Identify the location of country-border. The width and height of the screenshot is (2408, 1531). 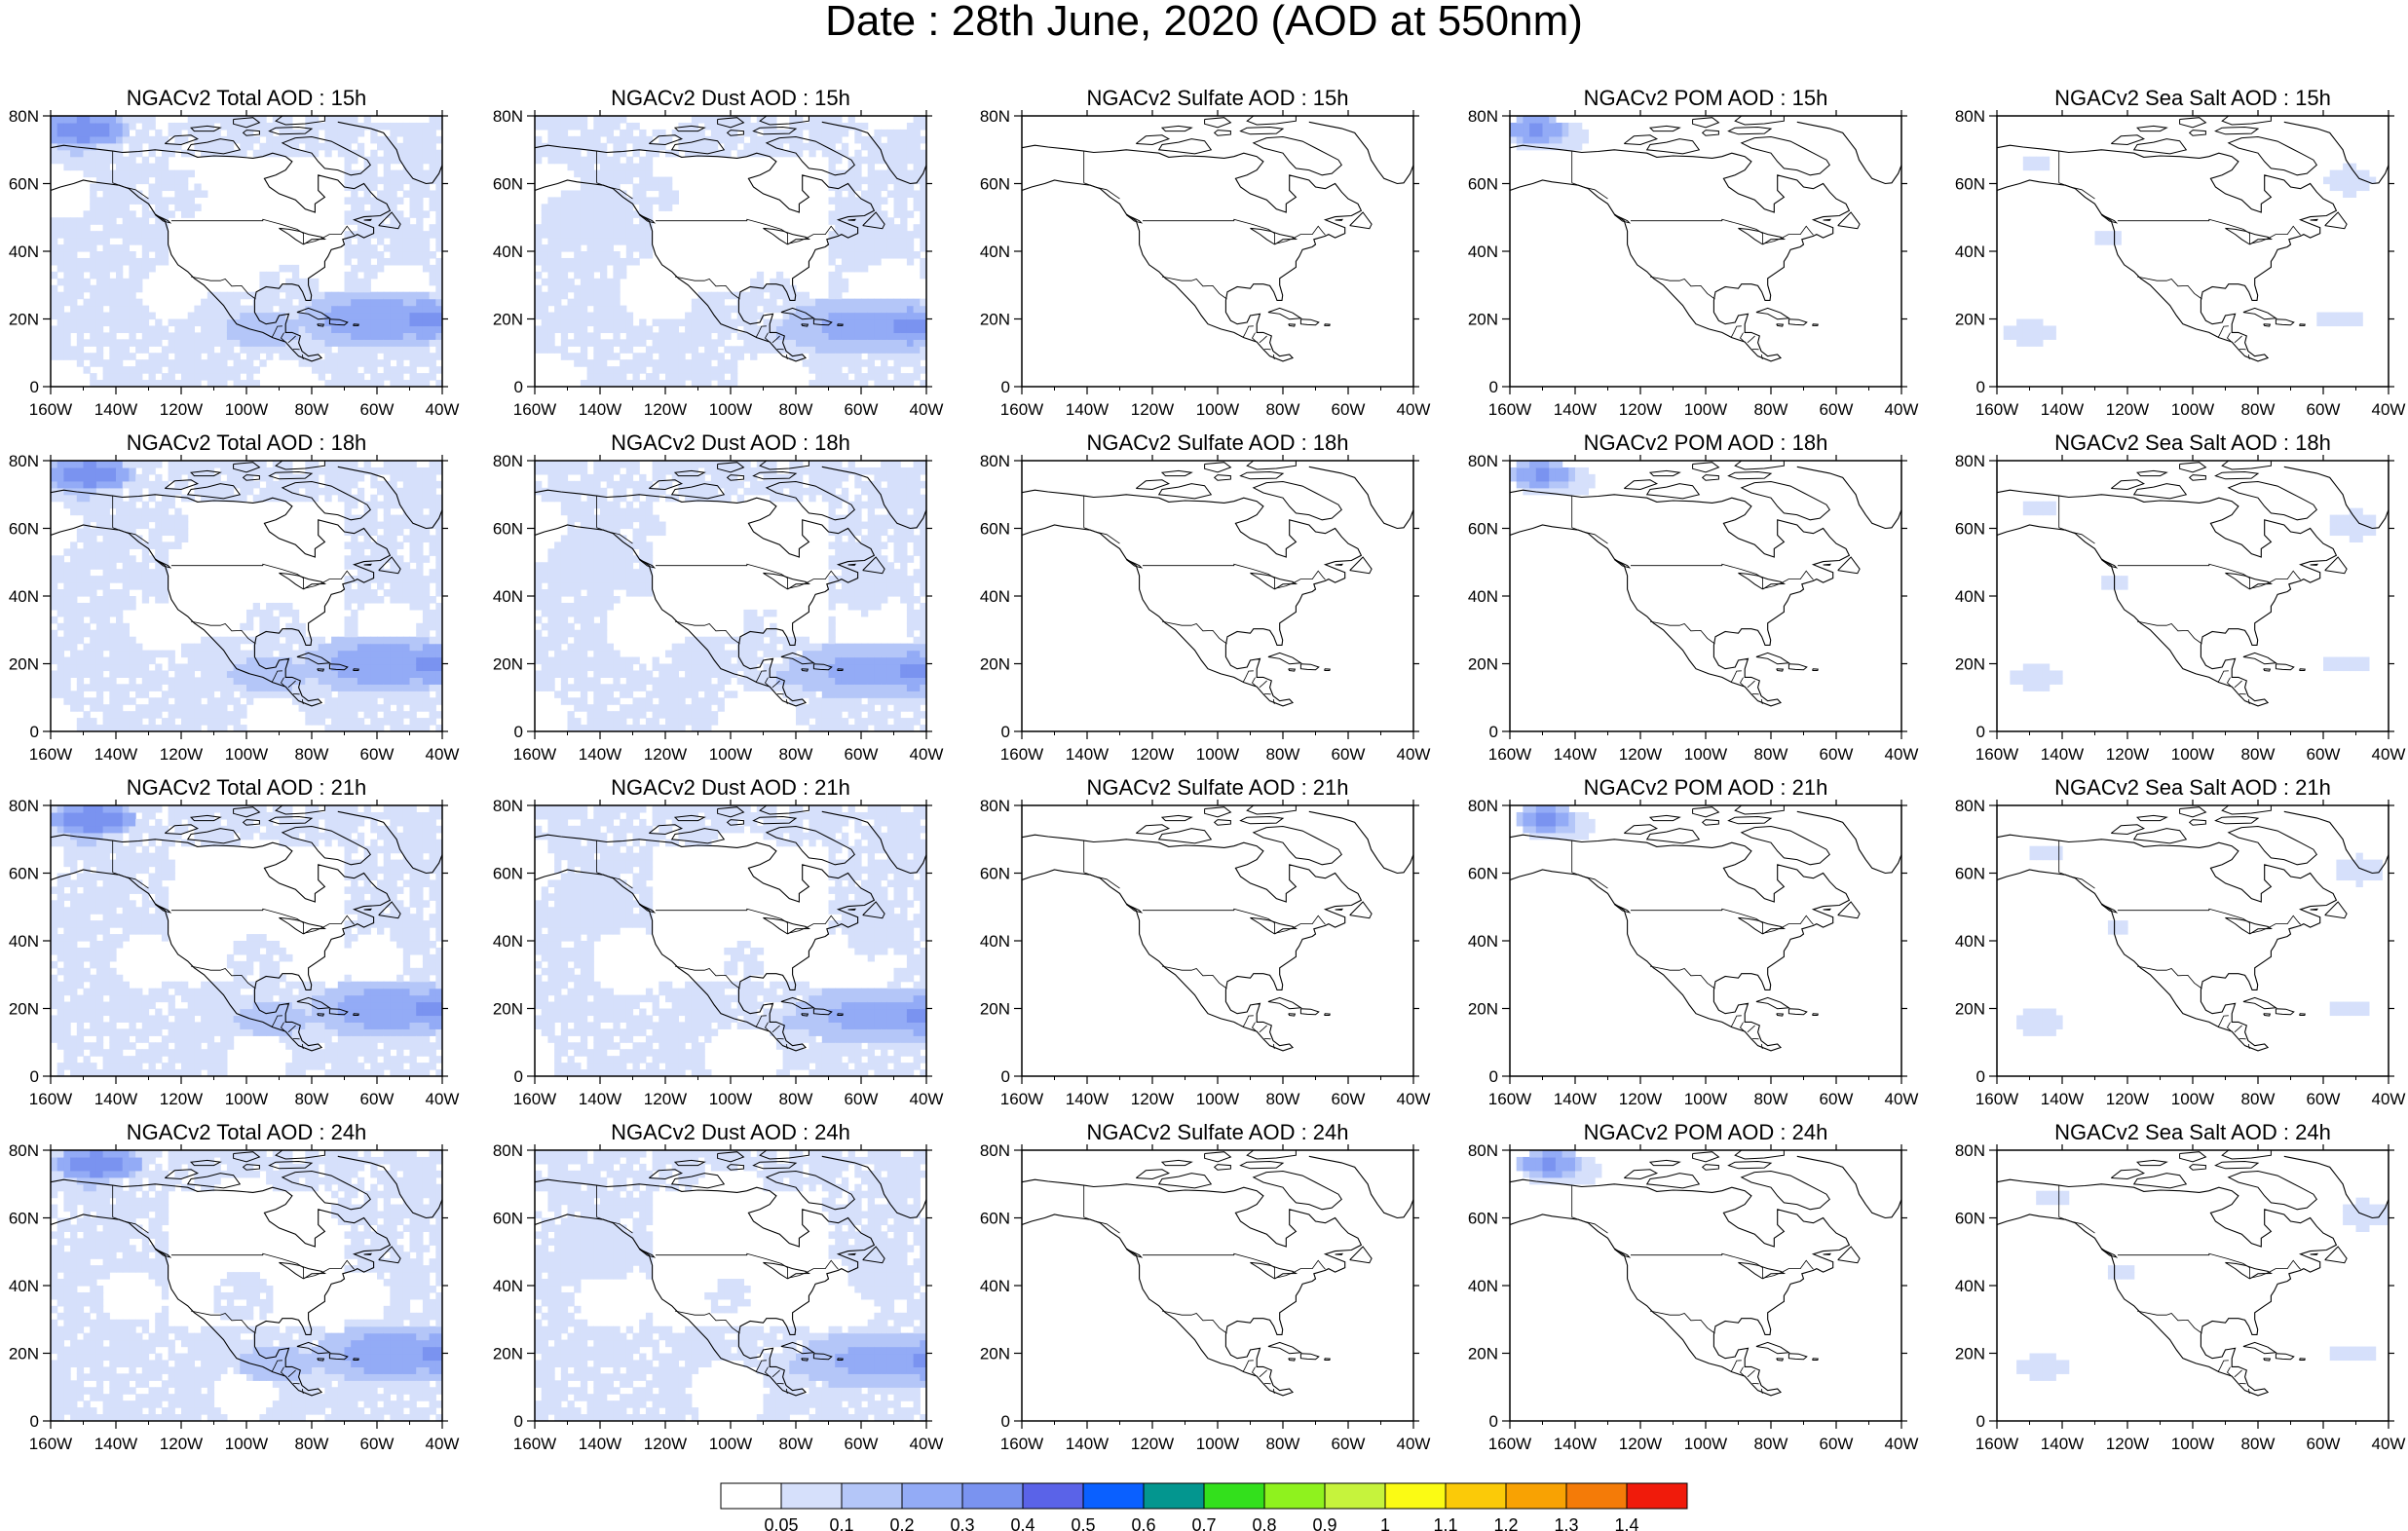
(2223, 331).